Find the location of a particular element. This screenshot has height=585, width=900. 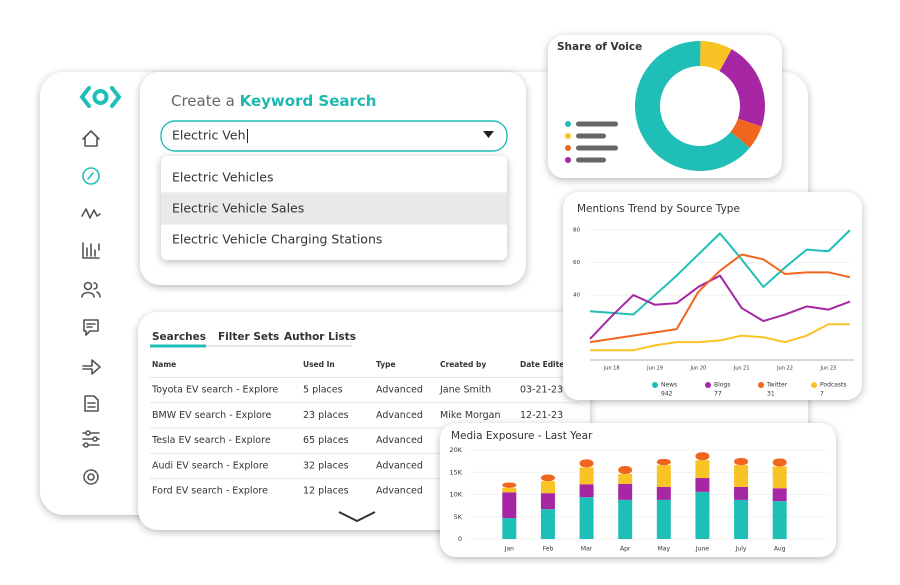

share-icon is located at coordinates (91, 367).